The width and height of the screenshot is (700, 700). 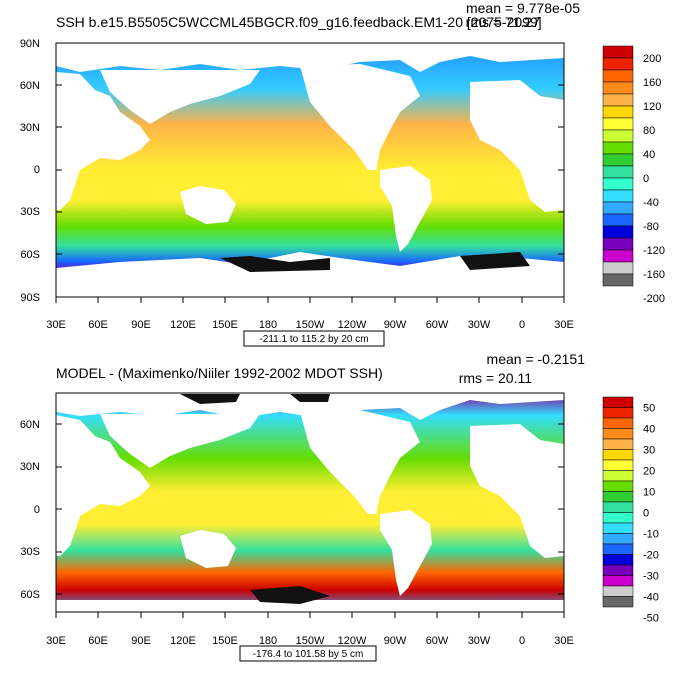 I want to click on panel-2-lat-axis: 60N 30N 0 30S 60S, so click(x=30, y=510).